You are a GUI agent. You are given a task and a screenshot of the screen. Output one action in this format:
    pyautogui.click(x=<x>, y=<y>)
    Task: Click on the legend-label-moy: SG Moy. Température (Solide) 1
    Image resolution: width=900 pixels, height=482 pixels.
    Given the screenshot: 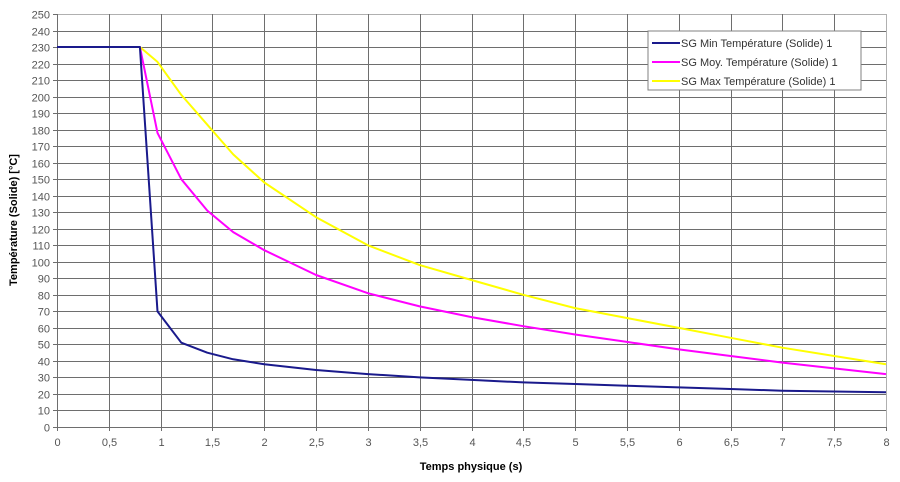 What is the action you would take?
    pyautogui.click(x=759, y=63)
    